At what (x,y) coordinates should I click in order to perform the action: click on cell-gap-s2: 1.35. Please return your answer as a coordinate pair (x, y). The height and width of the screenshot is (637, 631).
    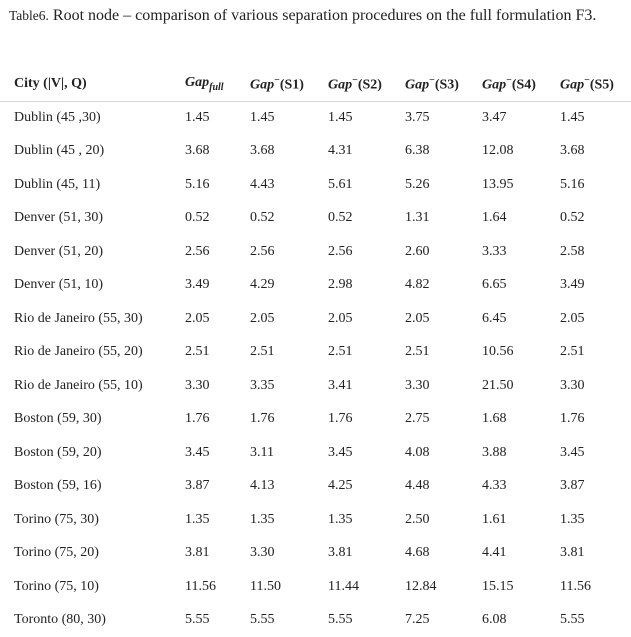
    Looking at the image, I should click on (340, 519).